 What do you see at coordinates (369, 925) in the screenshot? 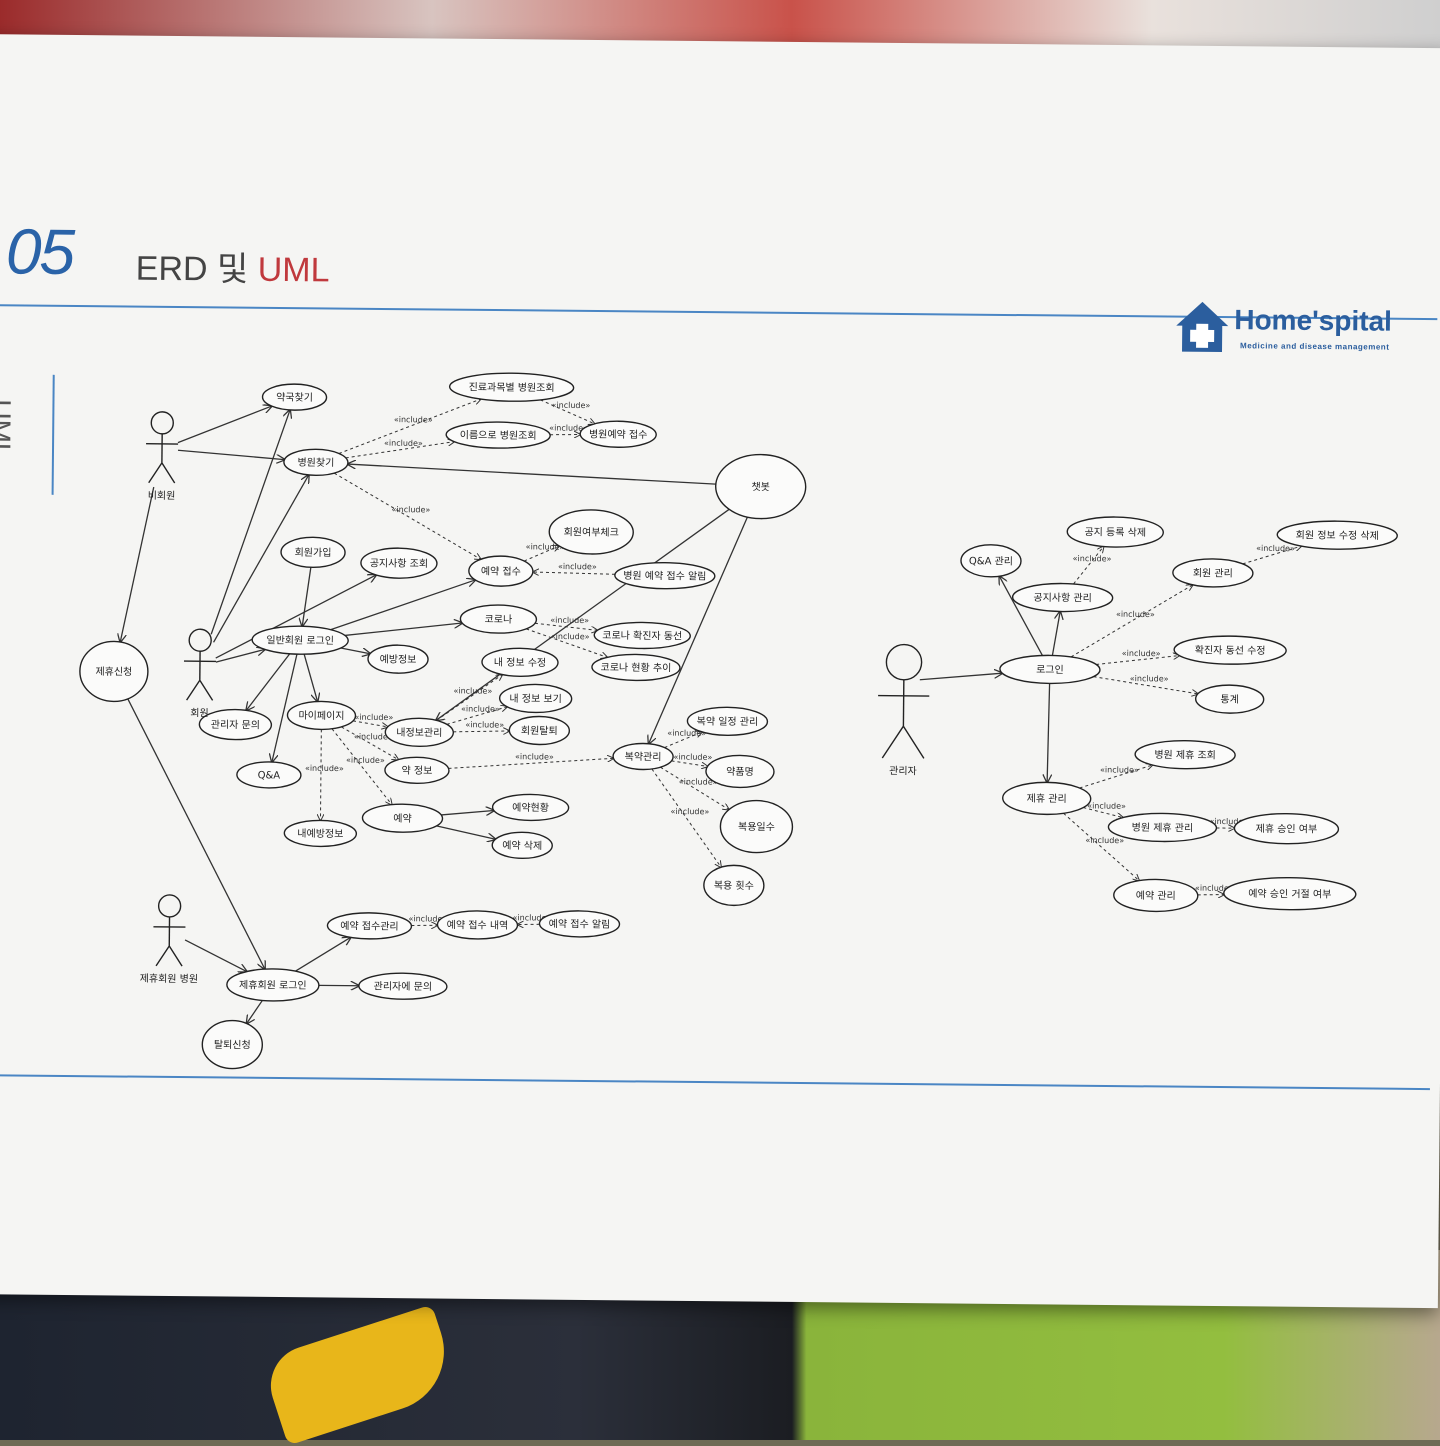
I see `usecase-u-reserve-mgmt-p: 예약 접수관리` at bounding box center [369, 925].